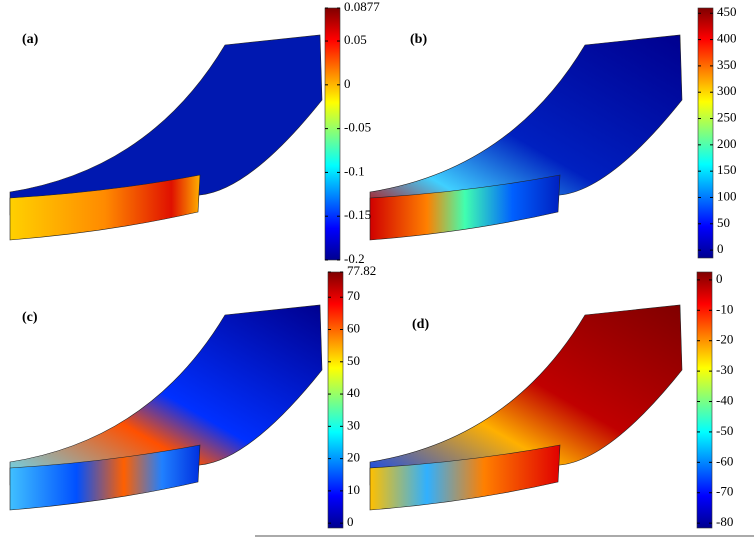  What do you see at coordinates (420, 324) in the screenshot?
I see `panel-label: (d)` at bounding box center [420, 324].